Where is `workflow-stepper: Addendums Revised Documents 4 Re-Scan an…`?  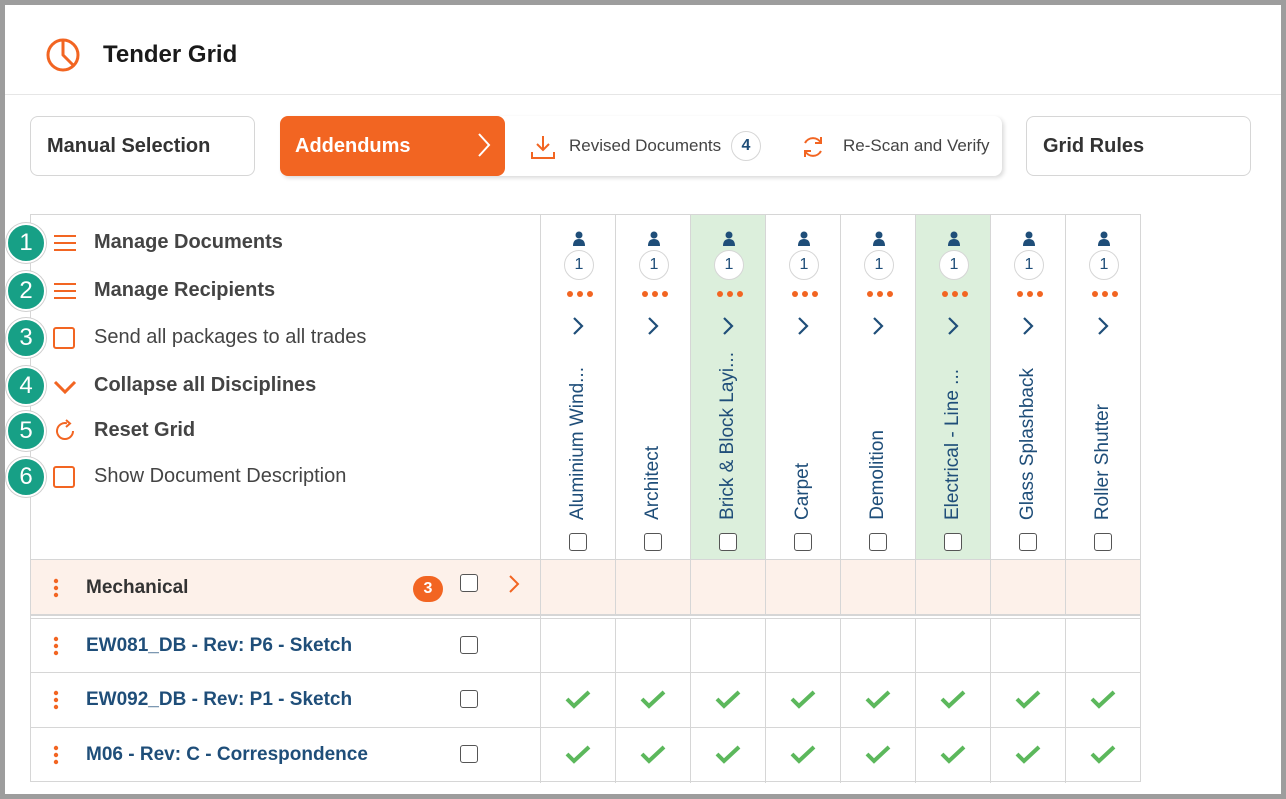
workflow-stepper: Addendums Revised Documents 4 Re-Scan an… is located at coordinates (641, 146).